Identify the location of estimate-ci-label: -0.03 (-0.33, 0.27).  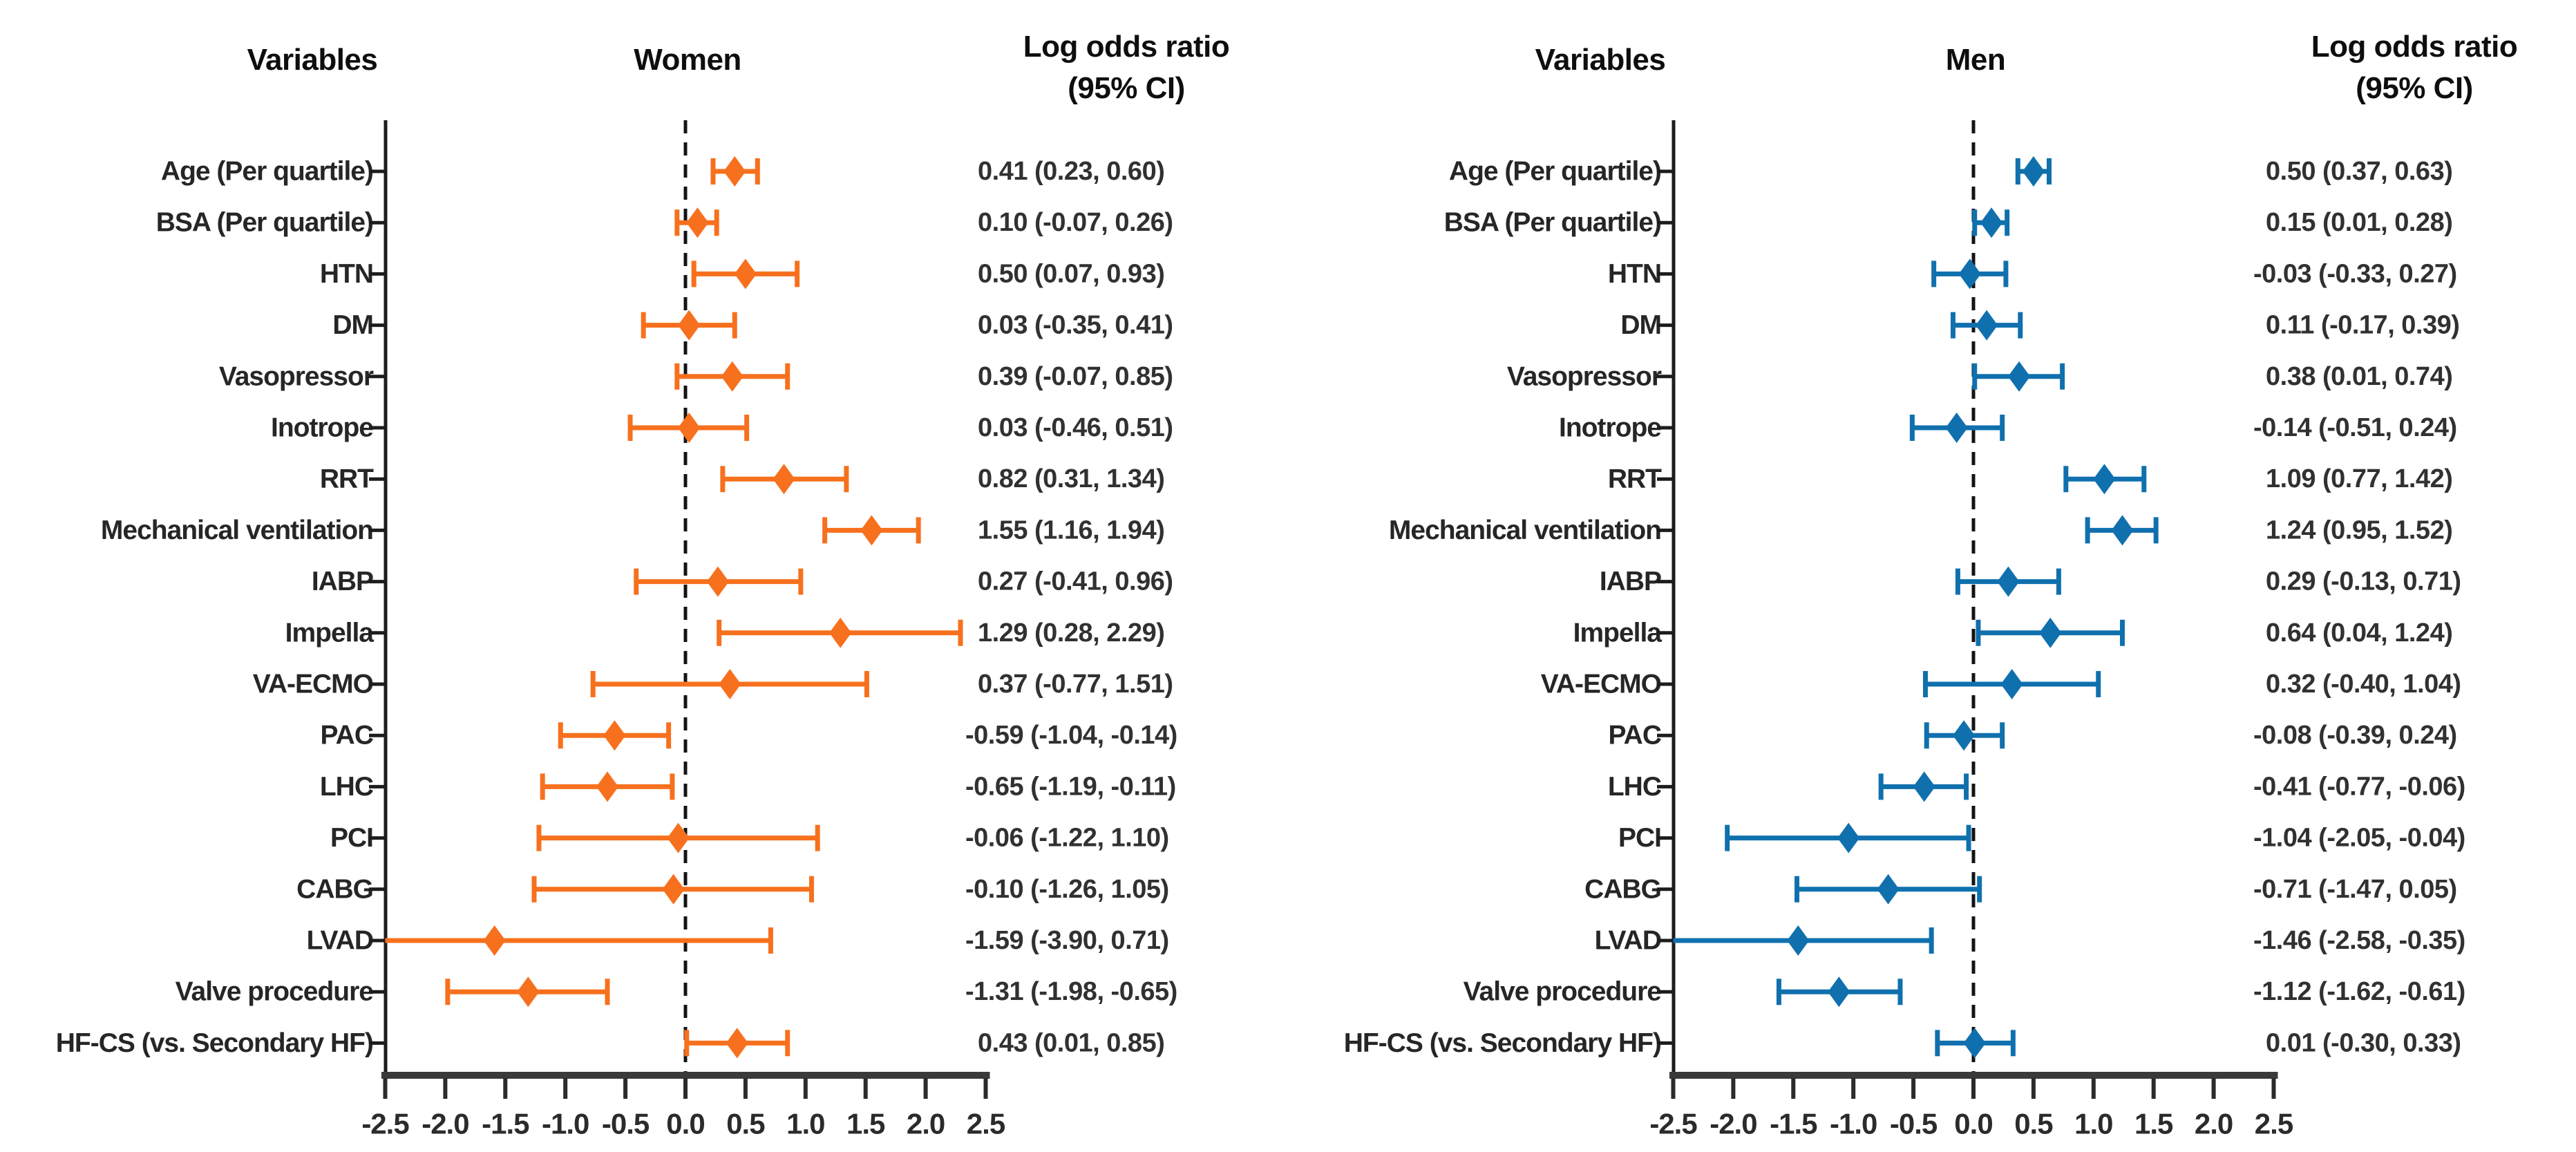
(2355, 273).